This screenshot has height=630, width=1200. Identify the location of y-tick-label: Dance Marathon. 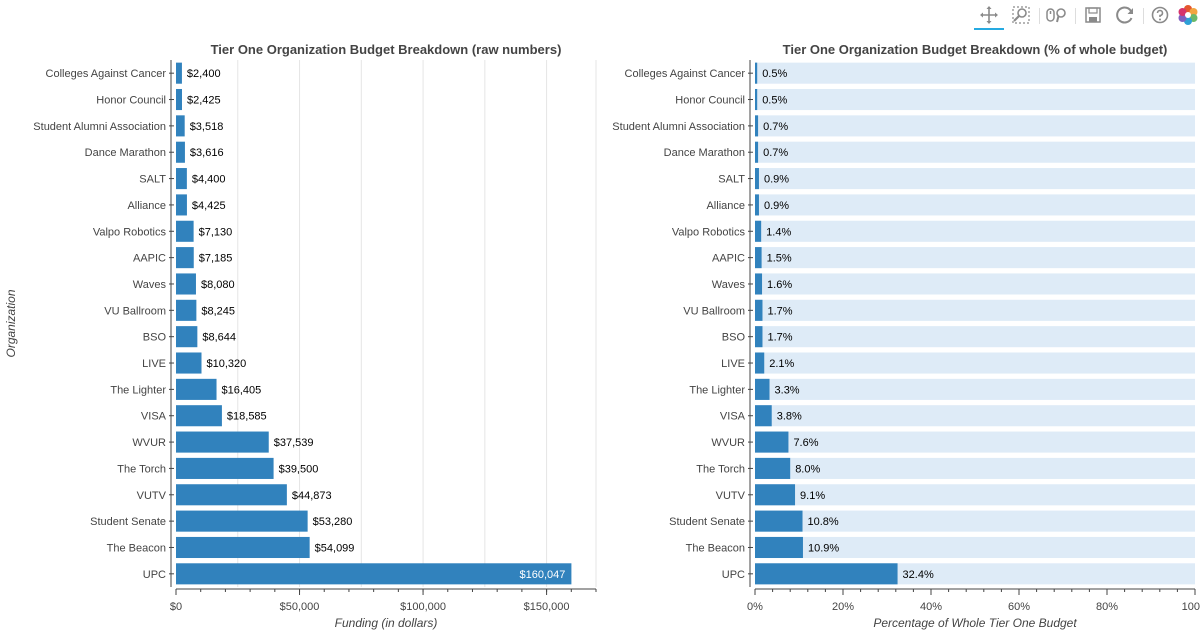
(704, 153).